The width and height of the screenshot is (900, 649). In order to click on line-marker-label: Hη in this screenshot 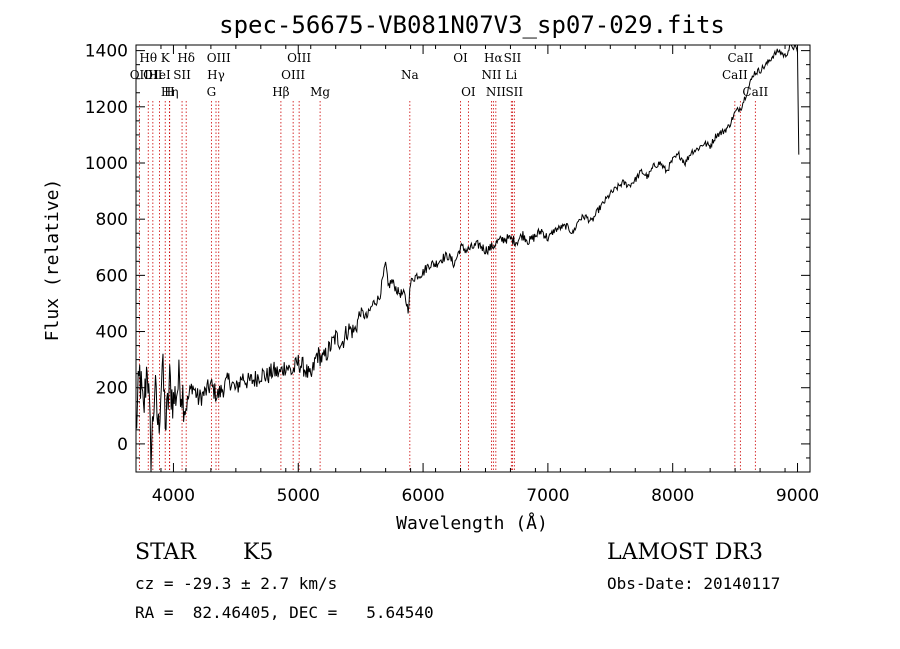, I will do `click(170, 92)`.